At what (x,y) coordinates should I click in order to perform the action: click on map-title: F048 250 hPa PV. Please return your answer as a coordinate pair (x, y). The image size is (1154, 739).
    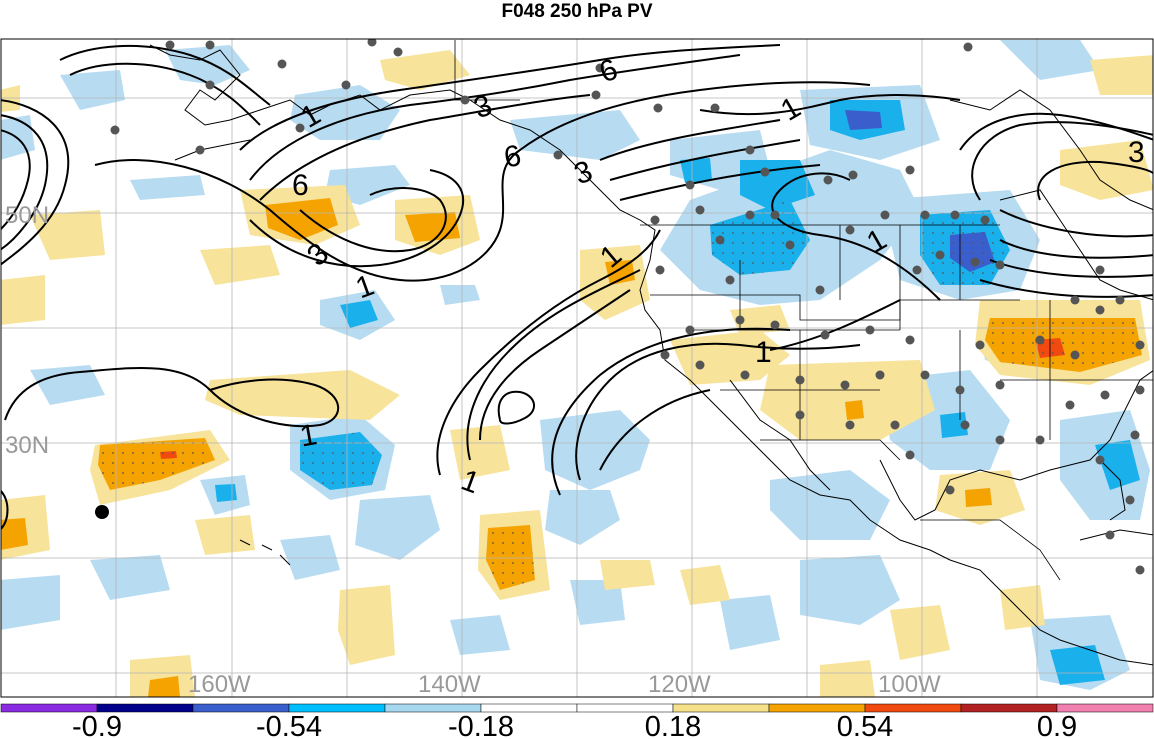
    Looking at the image, I should click on (577, 11).